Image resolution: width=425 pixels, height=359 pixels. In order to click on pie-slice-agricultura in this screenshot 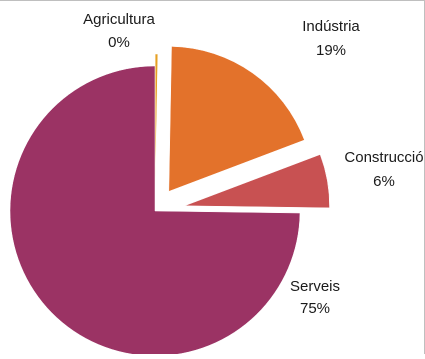, I will do `click(156, 126)`.